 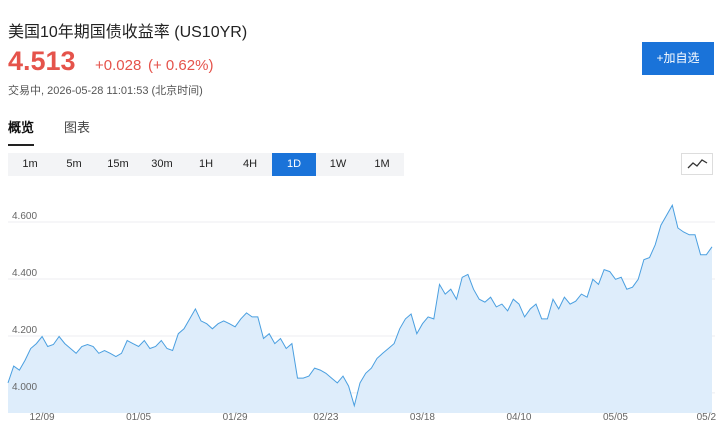 What do you see at coordinates (42, 61) in the screenshot?
I see `price: 4.513` at bounding box center [42, 61].